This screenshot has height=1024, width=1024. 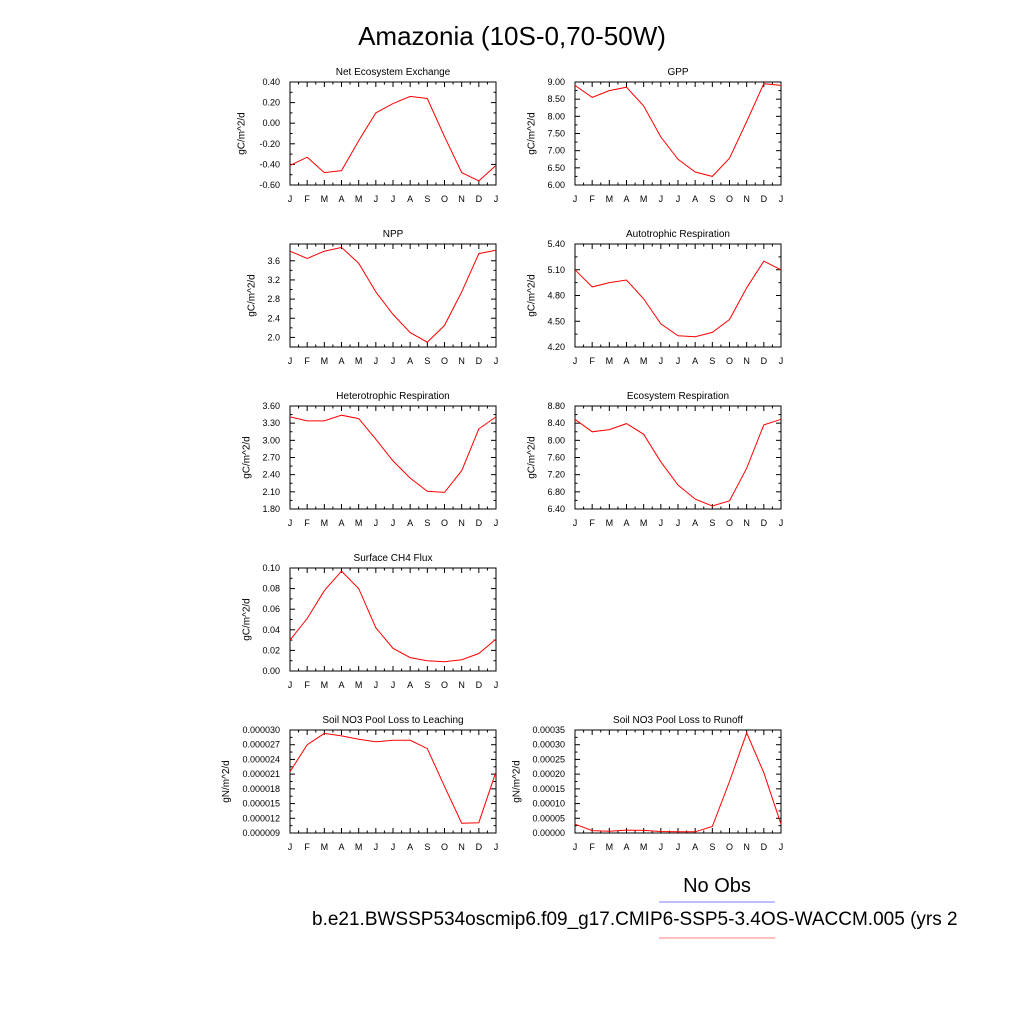 I want to click on y-tick-label: 3.6, so click(x=273, y=261).